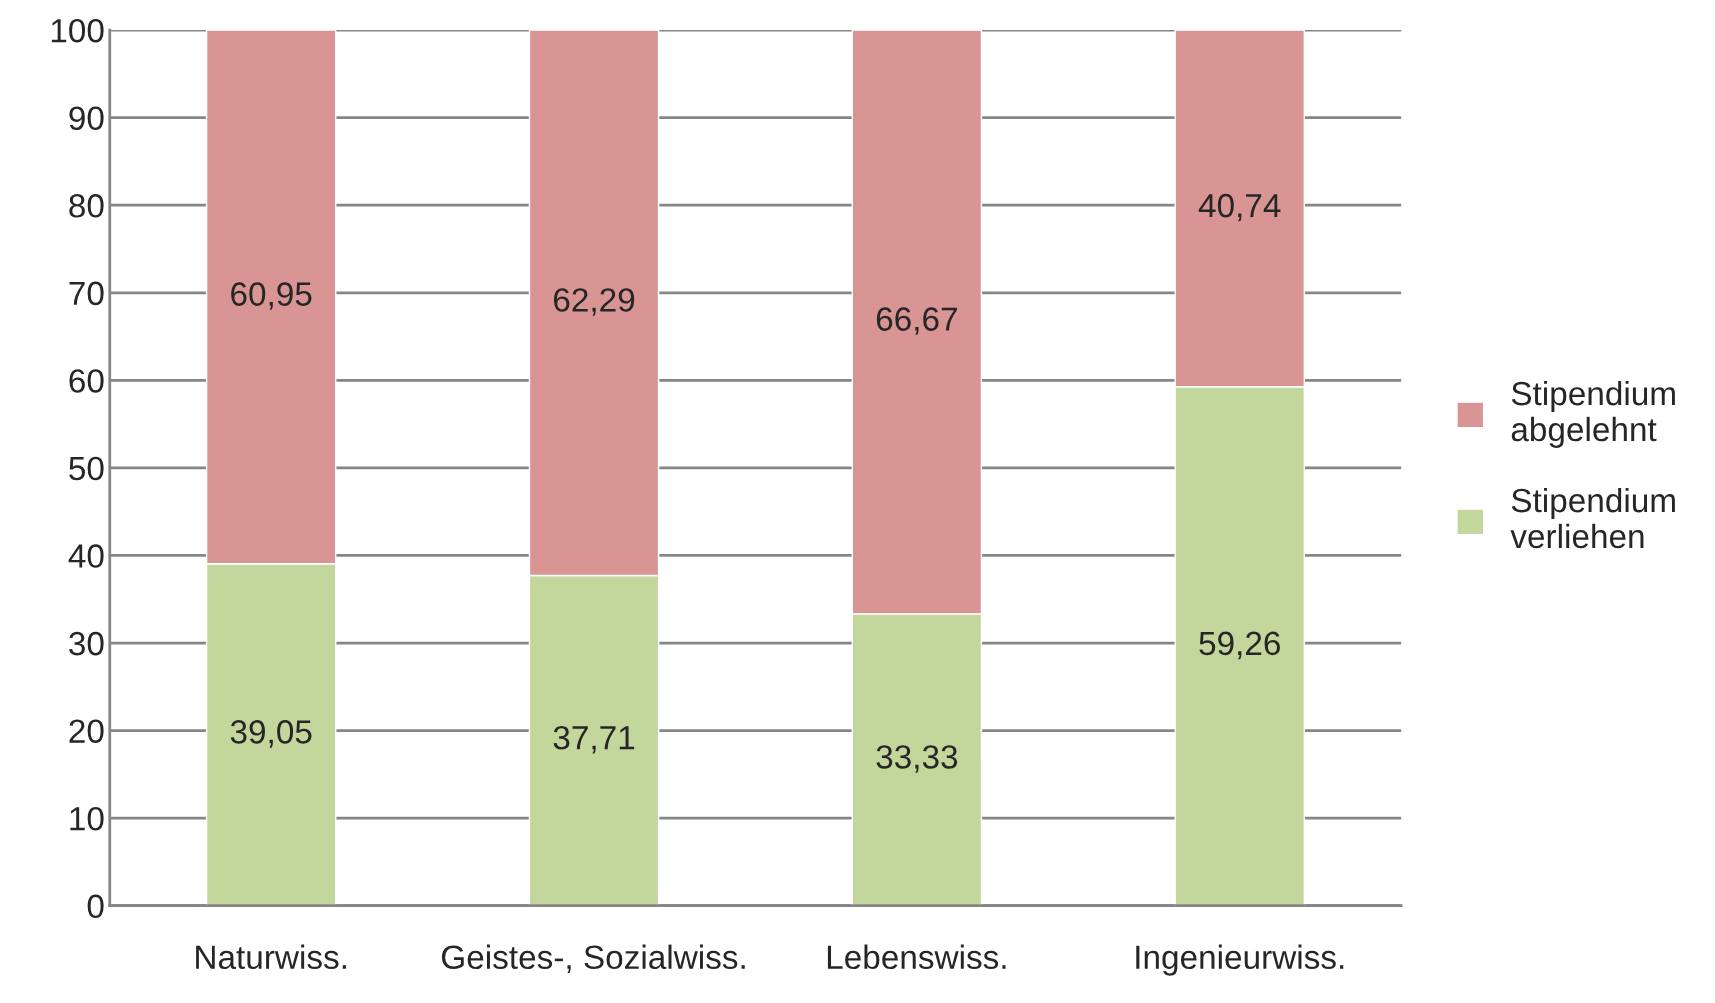 The height and width of the screenshot is (1003, 1715). Describe the element at coordinates (1239, 207) in the screenshot. I see `data-label: 40,74` at that location.